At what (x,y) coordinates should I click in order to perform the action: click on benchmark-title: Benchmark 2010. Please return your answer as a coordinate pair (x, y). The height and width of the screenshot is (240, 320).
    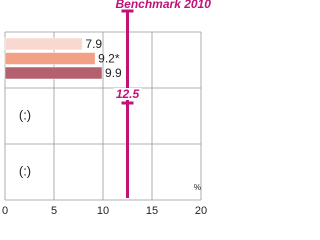
    Looking at the image, I should click on (164, 5).